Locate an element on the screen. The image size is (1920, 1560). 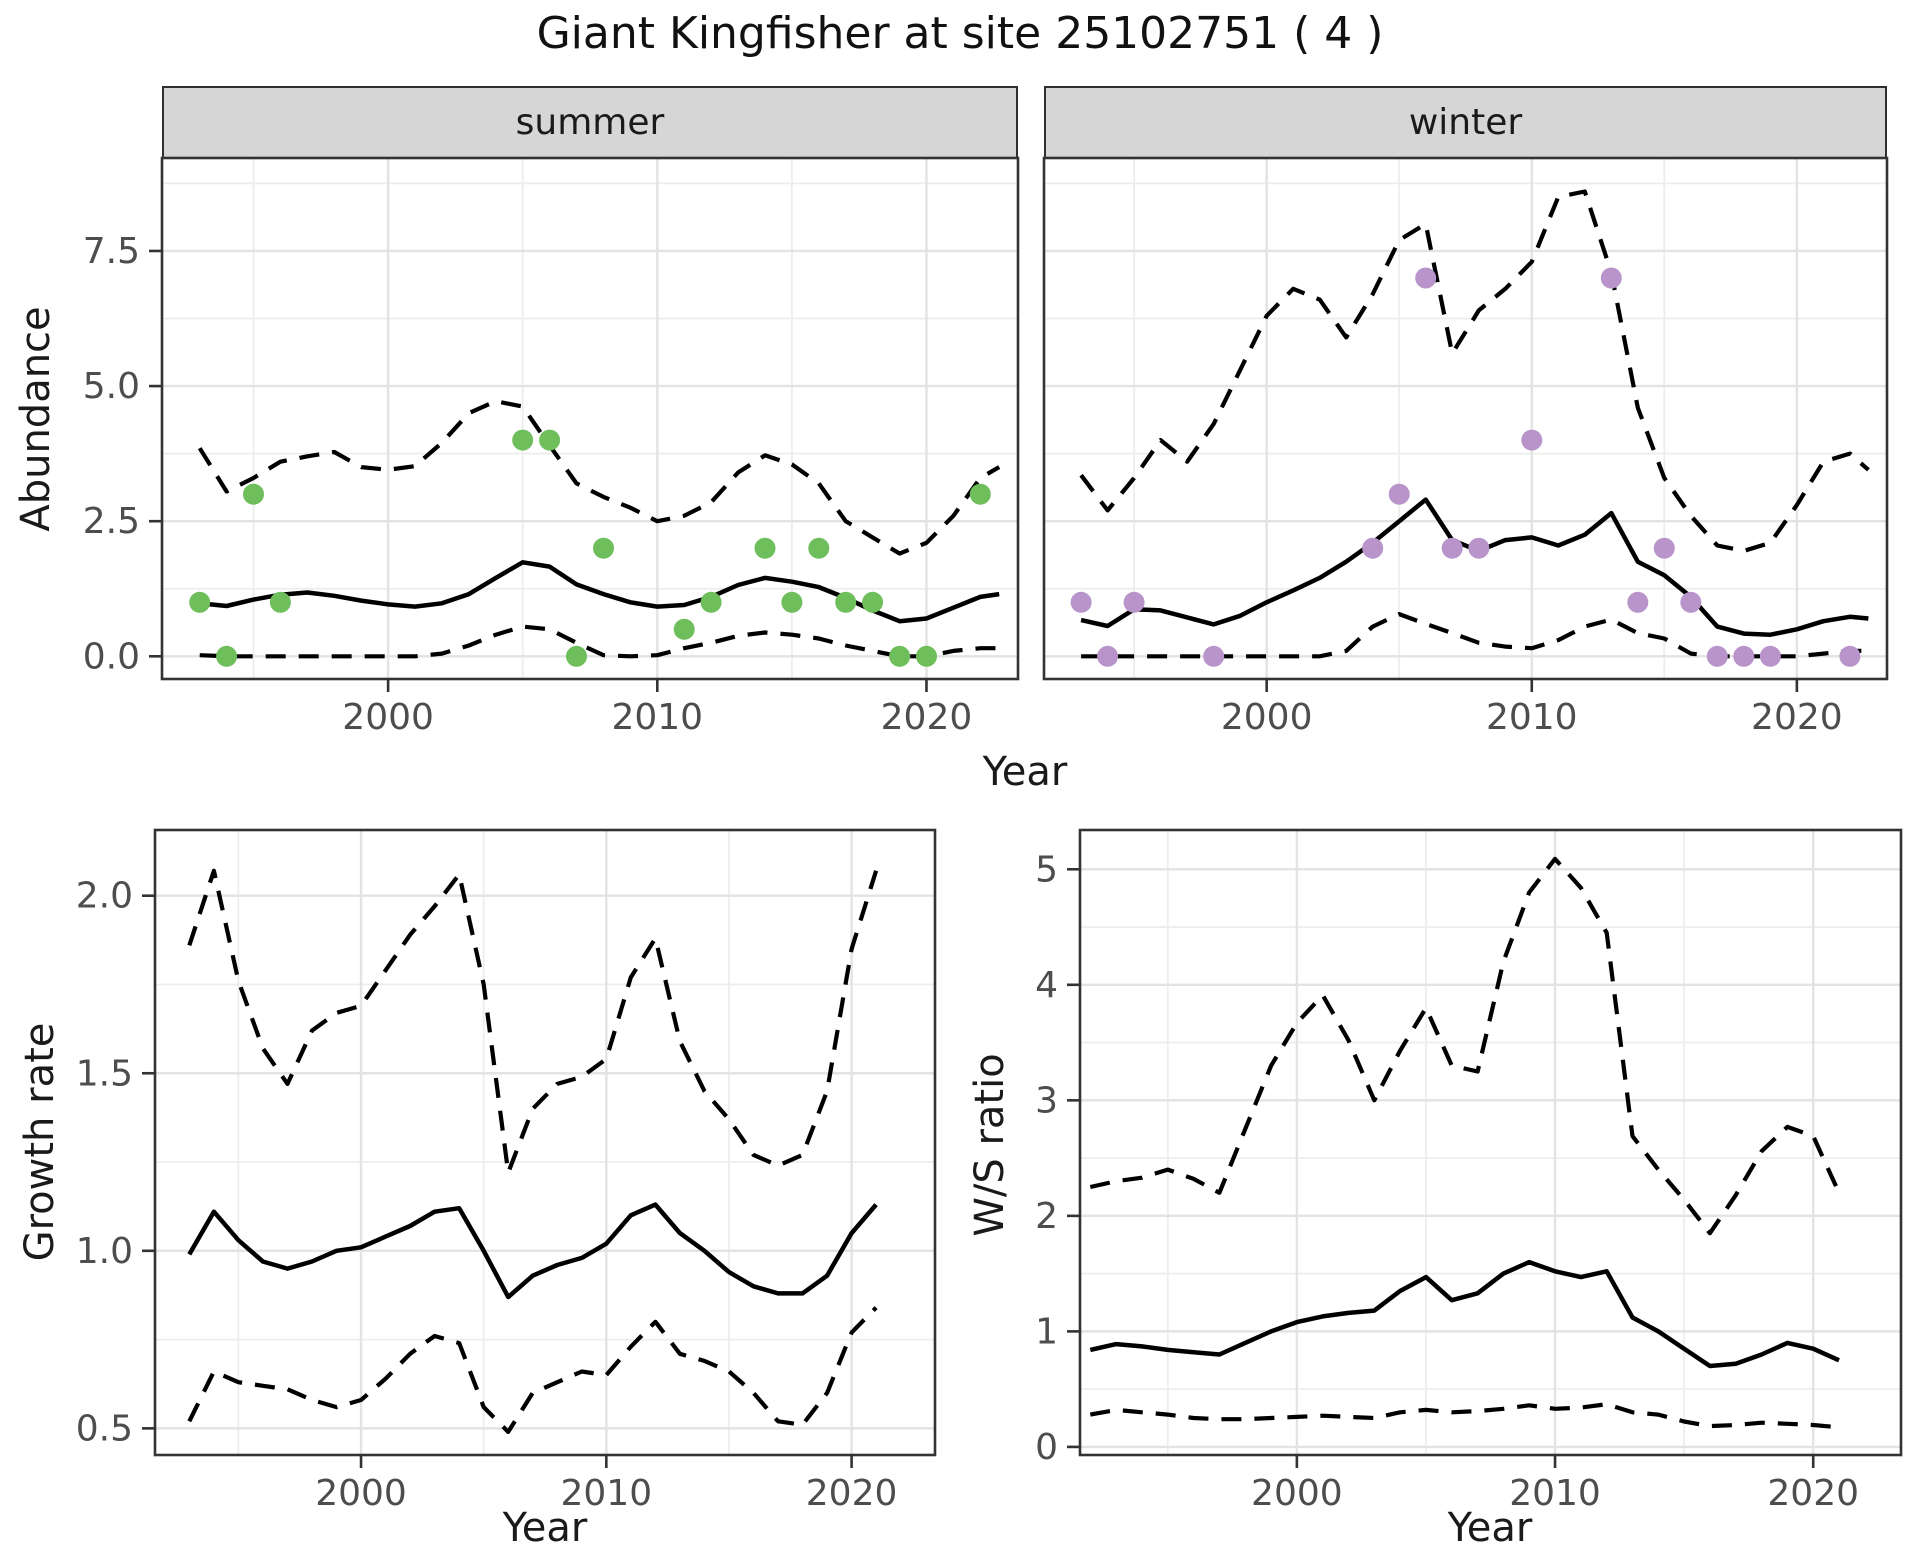
y-tick-label: 1.0 is located at coordinates (104, 1251).